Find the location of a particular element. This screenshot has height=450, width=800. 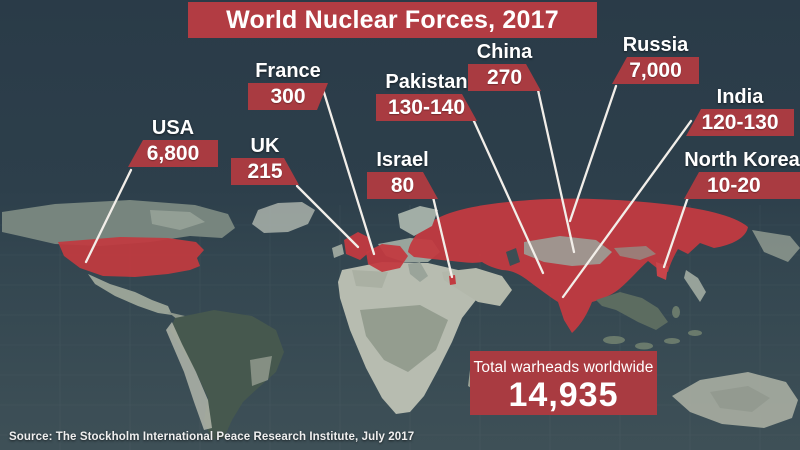

japan is located at coordinates (695, 286).